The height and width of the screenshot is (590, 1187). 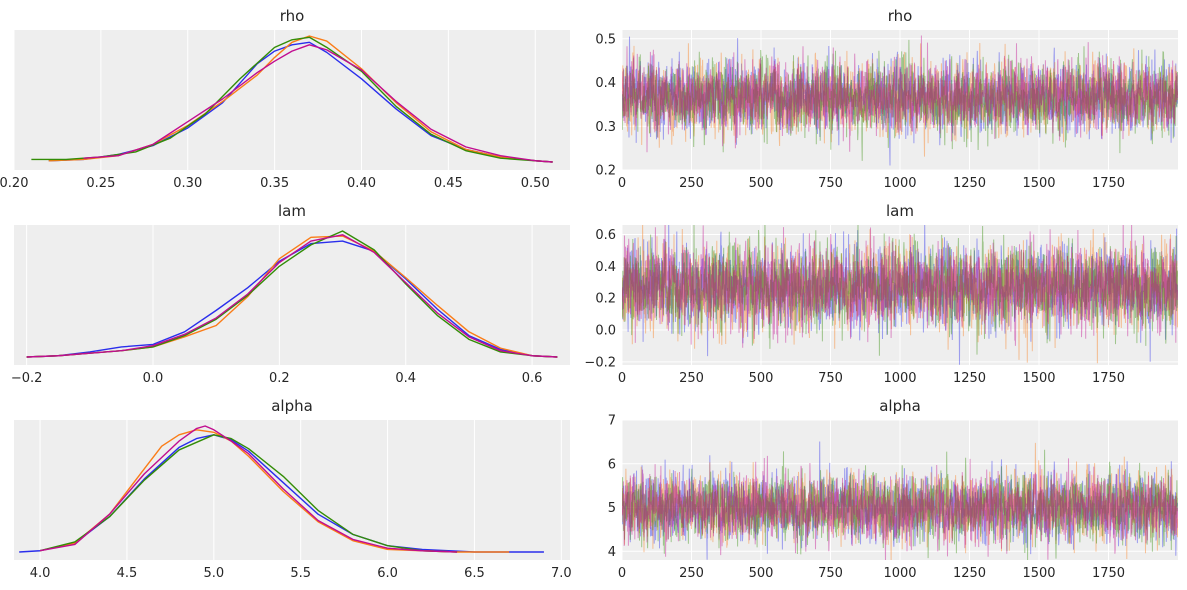 I want to click on x-tick-label: 0.35, so click(x=274, y=183).